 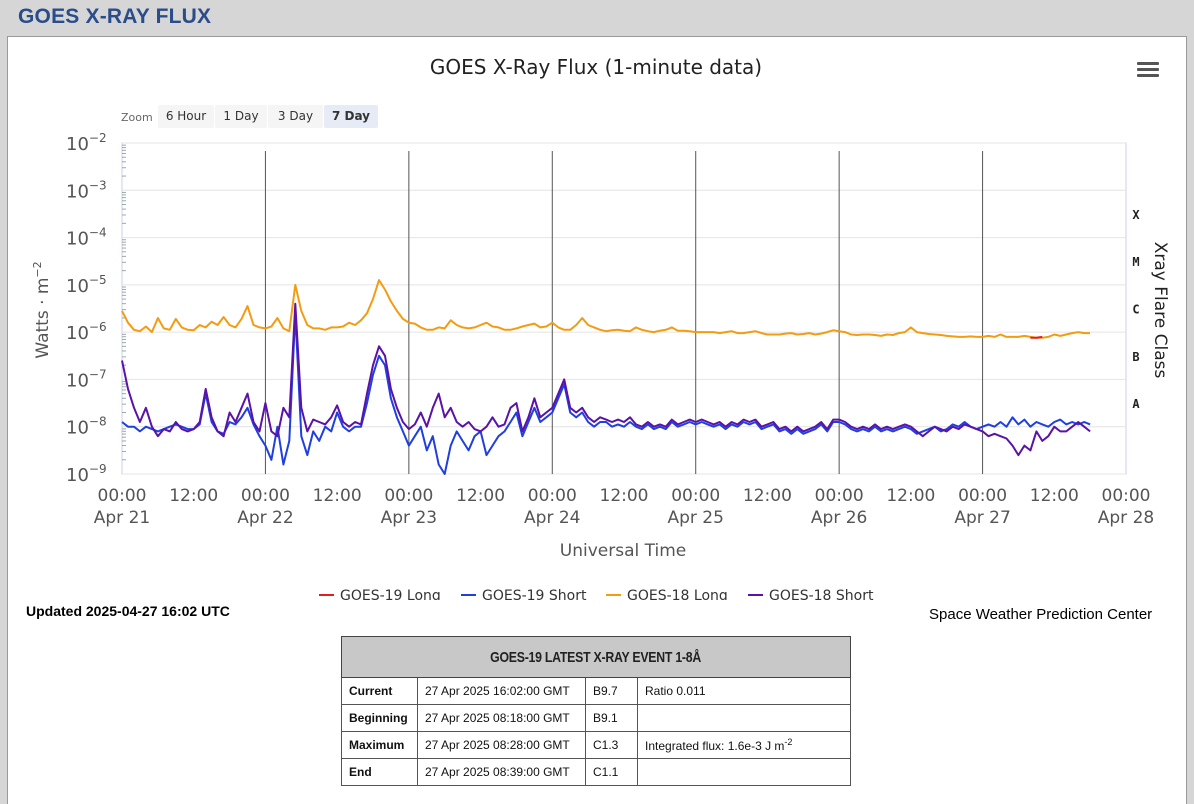 I want to click on page-title: GOES X-RAY FLUX, so click(x=115, y=16).